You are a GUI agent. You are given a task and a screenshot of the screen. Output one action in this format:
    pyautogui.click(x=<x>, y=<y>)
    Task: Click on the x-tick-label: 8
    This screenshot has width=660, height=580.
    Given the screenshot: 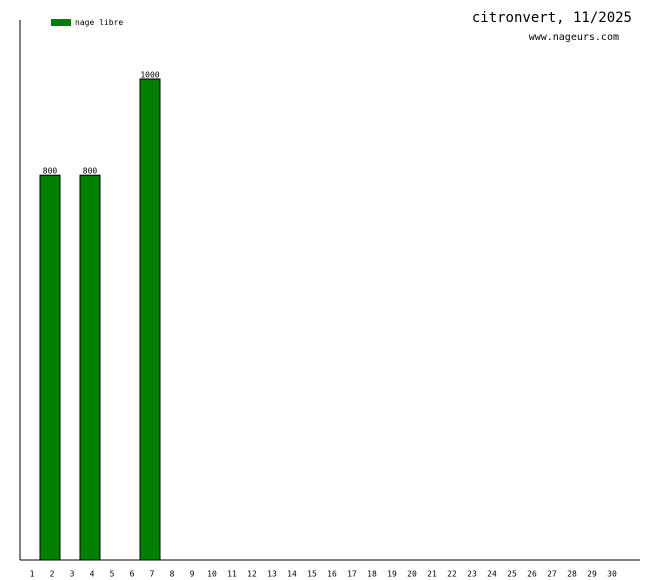 What is the action you would take?
    pyautogui.click(x=172, y=574)
    